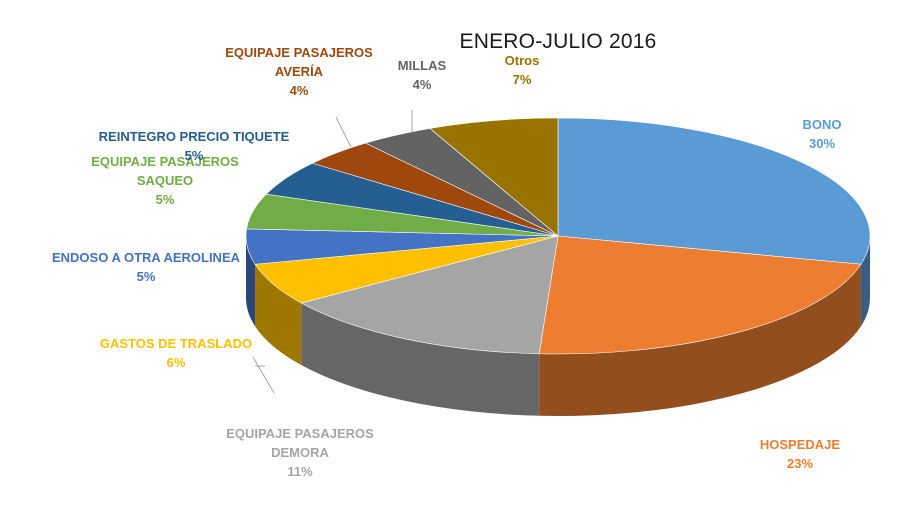 This screenshot has height=528, width=920. What do you see at coordinates (300, 452) in the screenshot?
I see `slice-name-label: DEMORA` at bounding box center [300, 452].